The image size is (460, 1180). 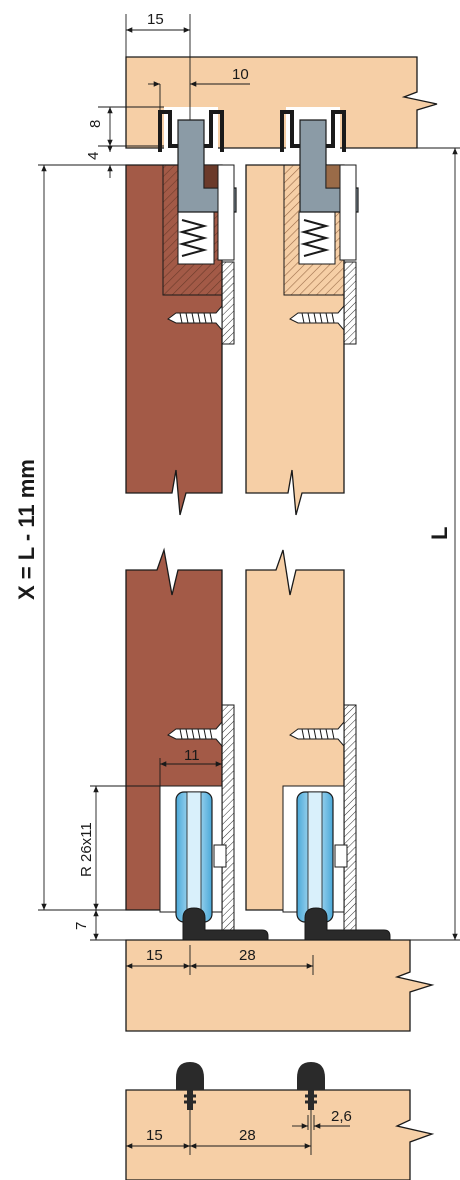 I want to click on formula-label: X = L - 11 mm, so click(x=26, y=529).